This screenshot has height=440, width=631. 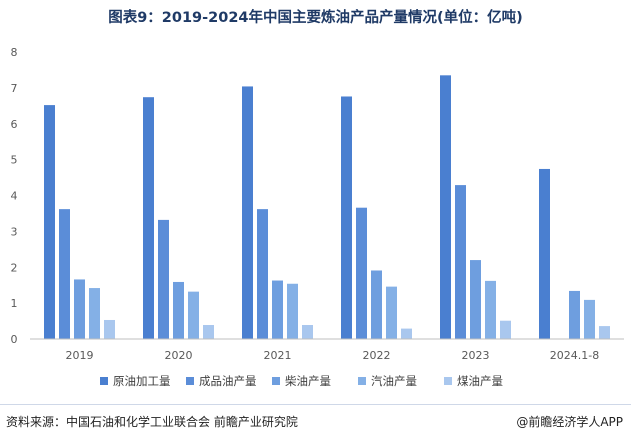 I want to click on y-tick-label: 0, so click(x=14, y=339).